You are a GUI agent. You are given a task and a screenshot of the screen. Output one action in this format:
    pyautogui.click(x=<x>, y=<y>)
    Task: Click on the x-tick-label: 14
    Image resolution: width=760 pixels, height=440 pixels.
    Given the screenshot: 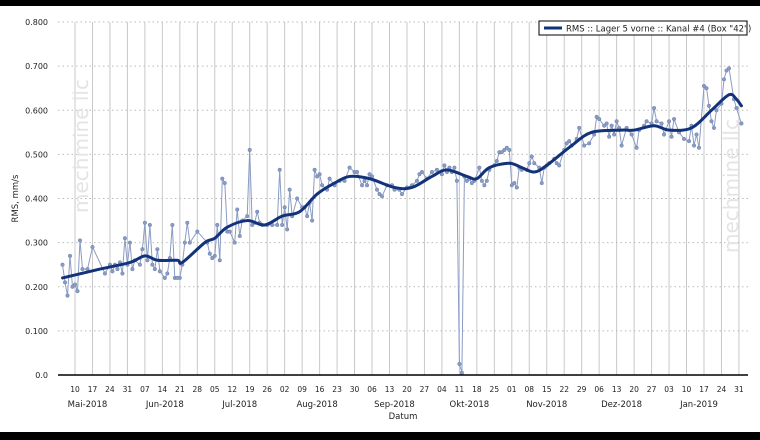 What is the action you would take?
    pyautogui.click(x=163, y=389)
    